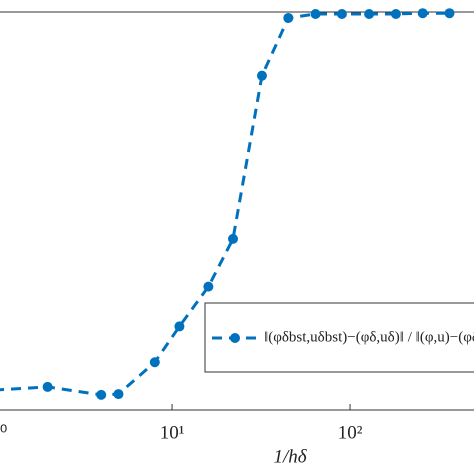 This screenshot has height=474, width=474. I want to click on x-tick-label: 10⁰, so click(3, 432).